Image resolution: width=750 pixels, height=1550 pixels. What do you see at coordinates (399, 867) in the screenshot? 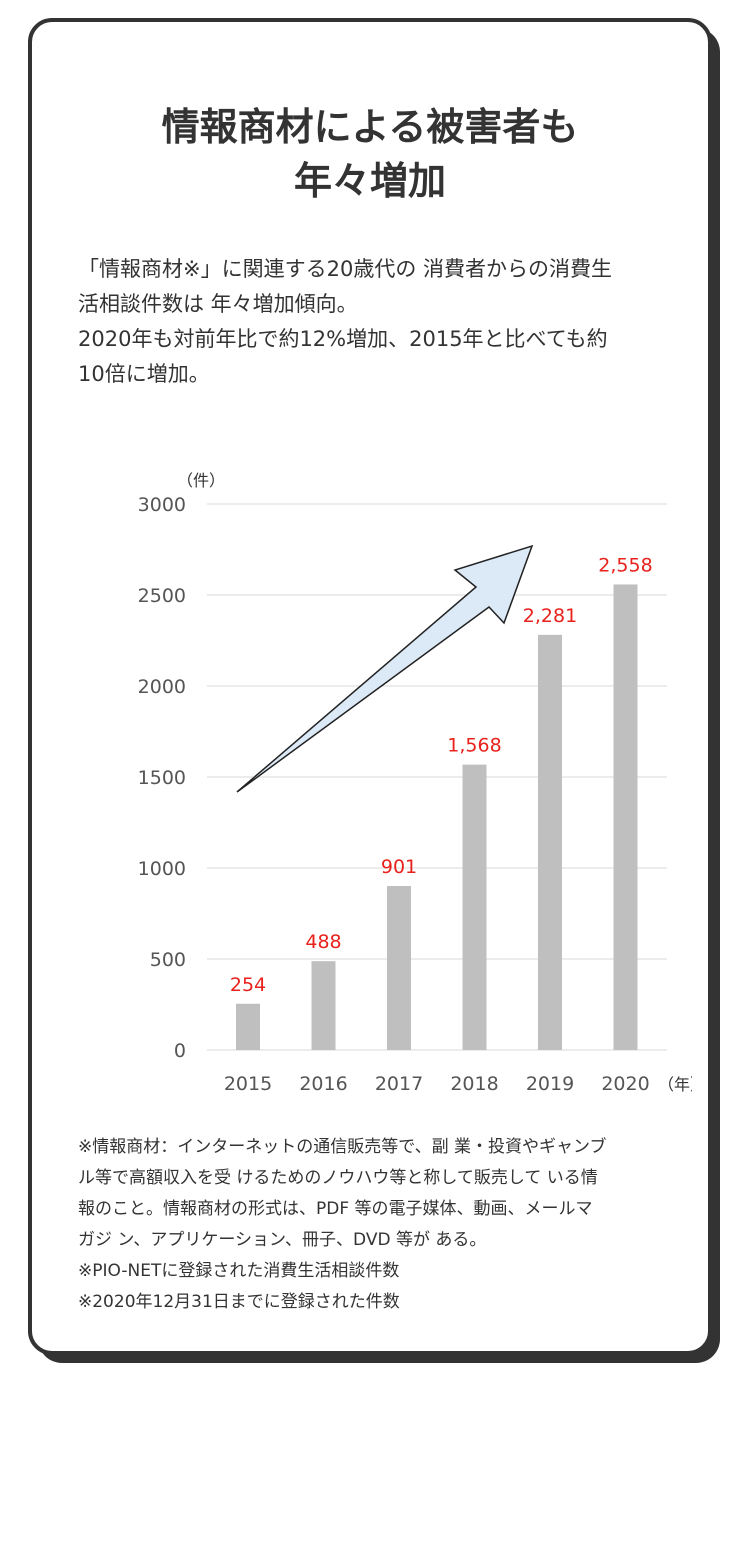
I see `data-label-2017: 901` at bounding box center [399, 867].